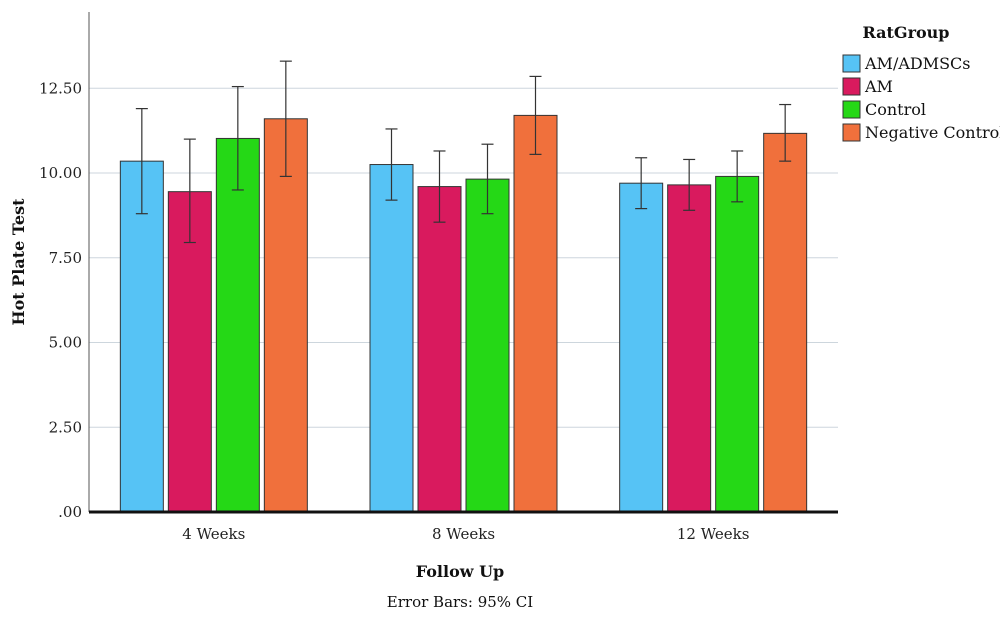  What do you see at coordinates (460, 571) in the screenshot?
I see `x-axis-title: Follow Up` at bounding box center [460, 571].